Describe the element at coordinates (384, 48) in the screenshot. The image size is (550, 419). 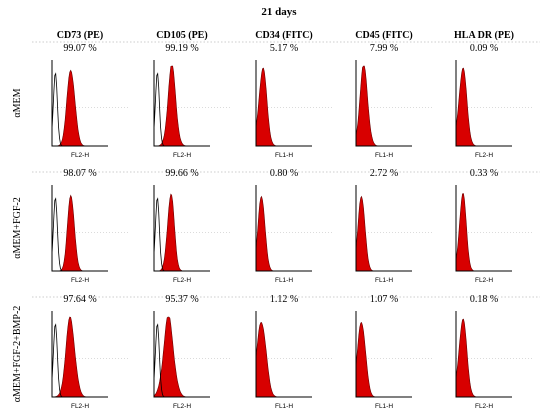
I see `percentage-label: 7.99 %` at that location.